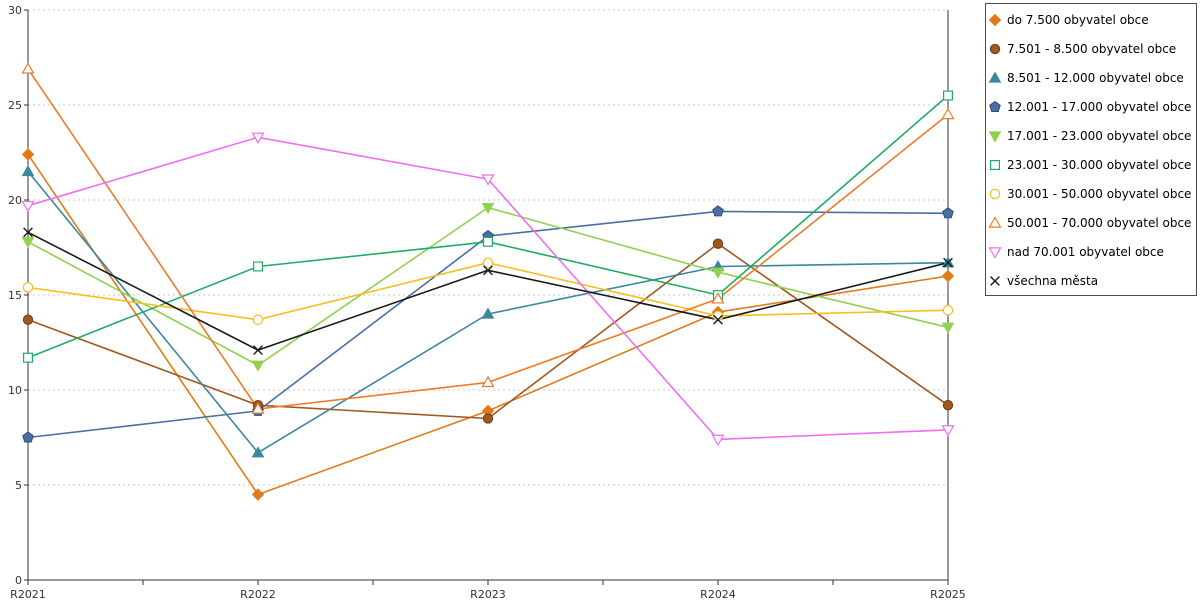  I want to click on y-tick-label: 20, so click(15, 200).